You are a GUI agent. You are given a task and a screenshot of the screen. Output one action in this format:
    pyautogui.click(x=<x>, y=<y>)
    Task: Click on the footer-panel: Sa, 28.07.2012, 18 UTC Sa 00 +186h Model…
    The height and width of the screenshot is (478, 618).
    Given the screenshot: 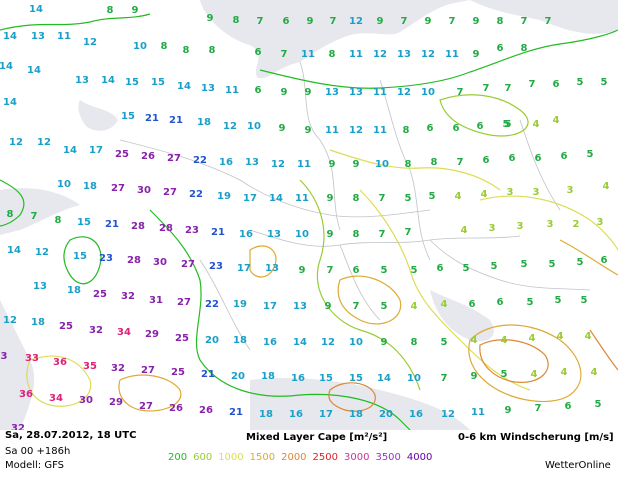 What is the action you would take?
    pyautogui.click(x=309, y=454)
    